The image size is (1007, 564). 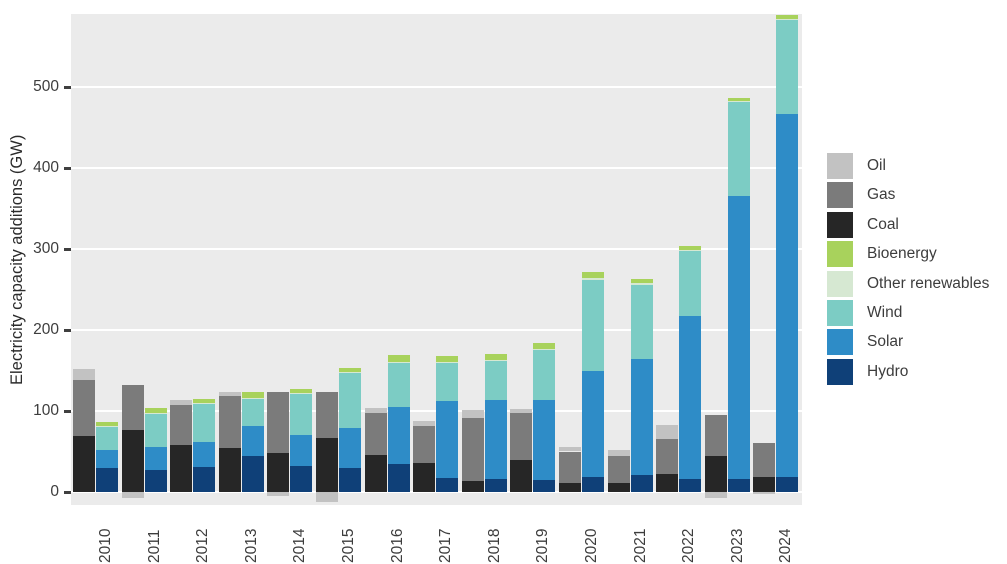 What do you see at coordinates (132, 495) in the screenshot?
I see `segment-oil-2011` at bounding box center [132, 495].